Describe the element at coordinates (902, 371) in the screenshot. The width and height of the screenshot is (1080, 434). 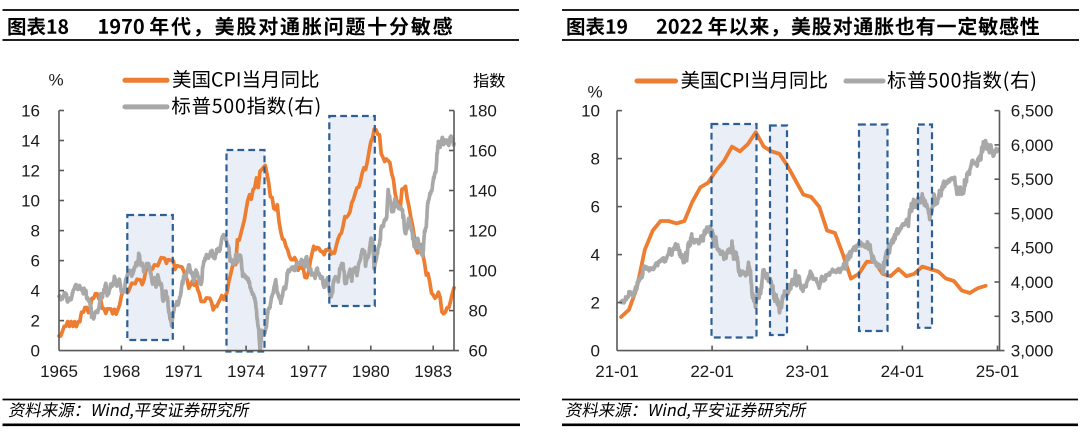
I see `svg-text: 24-01` at that location.